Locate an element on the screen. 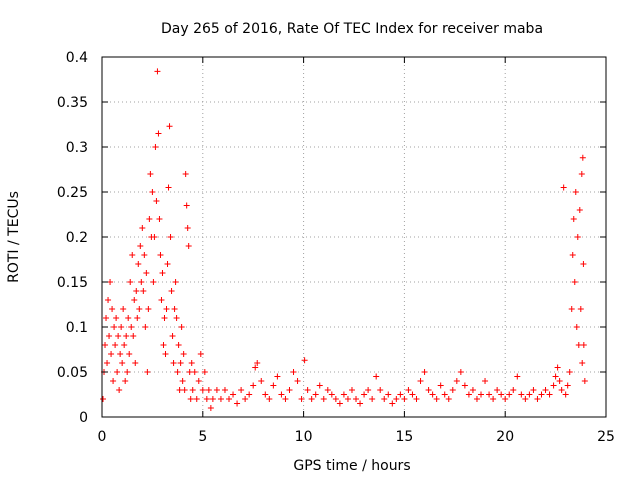  y-tick-label: 0 is located at coordinates (83, 418).